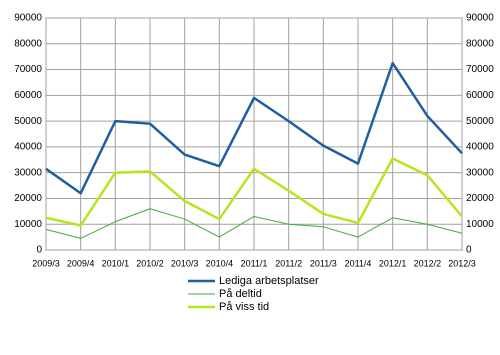  I want to click on x-tick-label: 2011/2, so click(288, 263).